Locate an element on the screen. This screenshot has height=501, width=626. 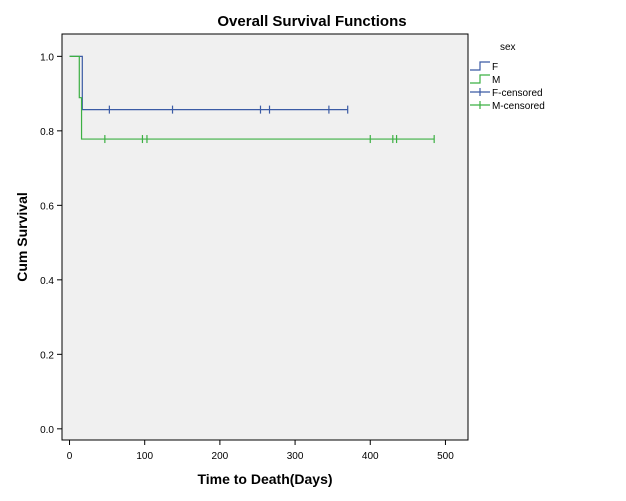
x-tick-label: 300 is located at coordinates (295, 456).